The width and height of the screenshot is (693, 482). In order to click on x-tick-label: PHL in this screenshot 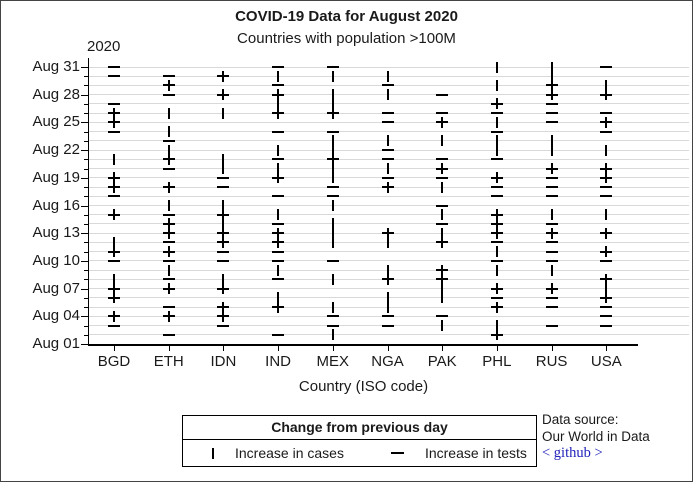, I will do `click(497, 361)`.